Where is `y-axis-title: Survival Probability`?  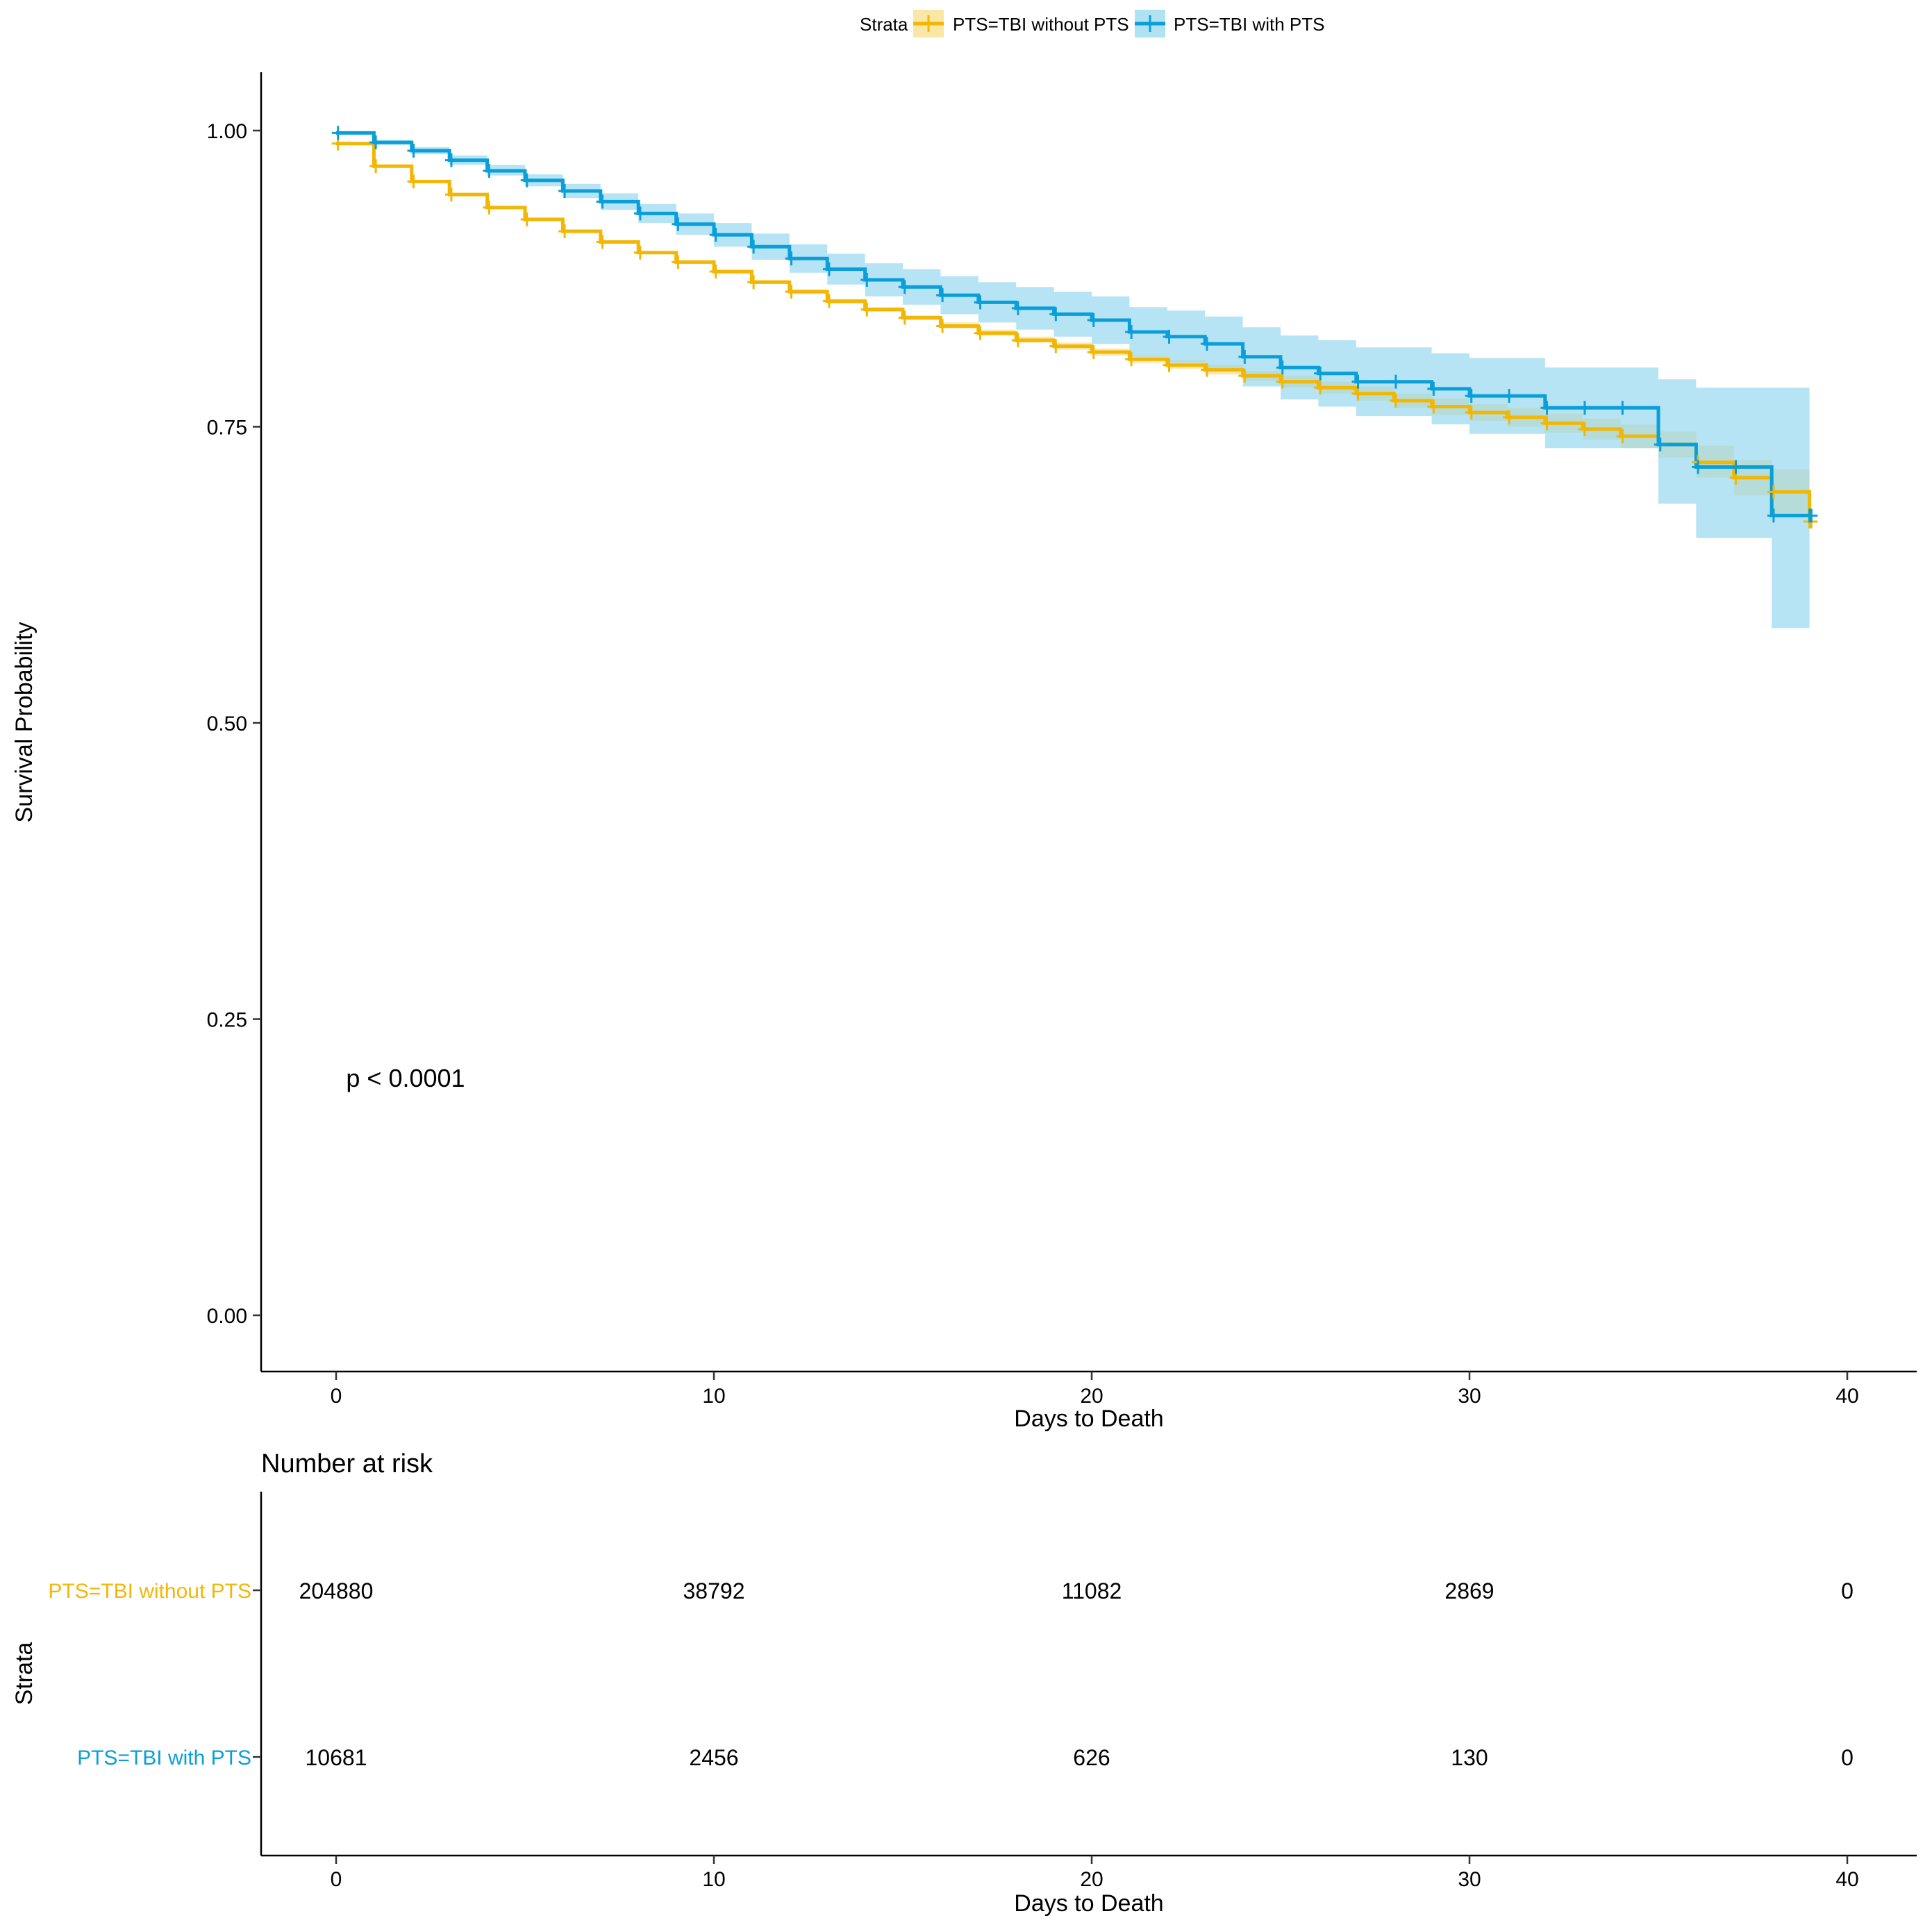
y-axis-title: Survival Probability is located at coordinates (24, 722).